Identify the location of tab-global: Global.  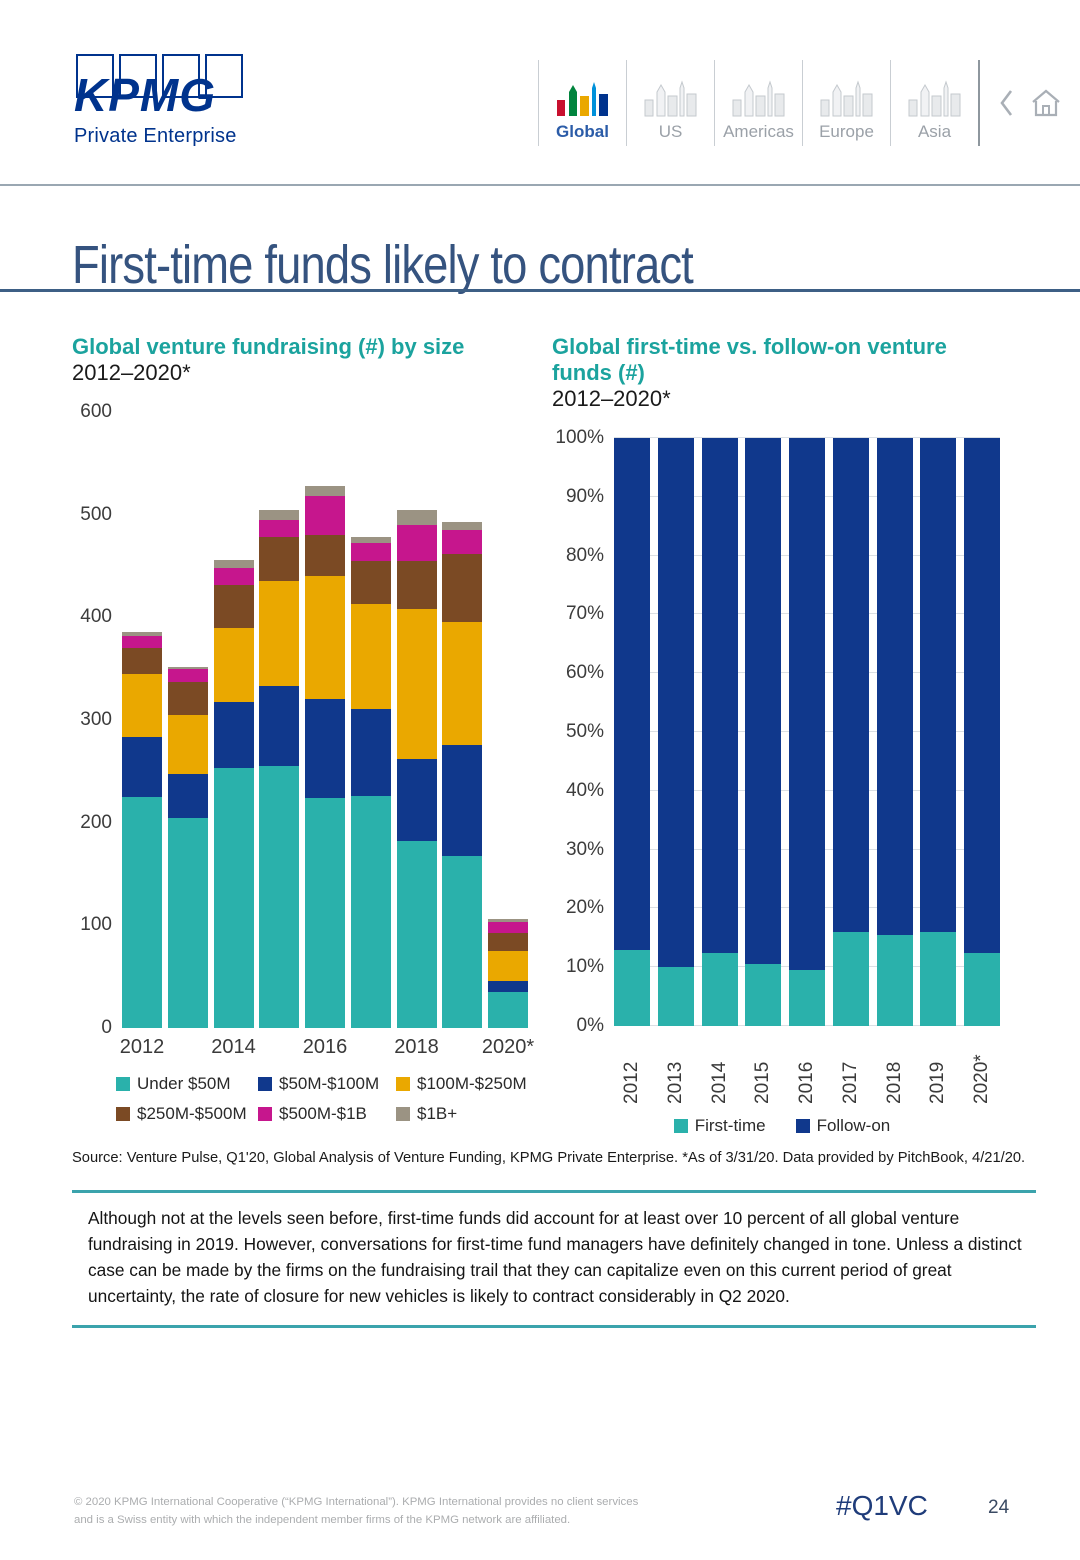
(582, 103).